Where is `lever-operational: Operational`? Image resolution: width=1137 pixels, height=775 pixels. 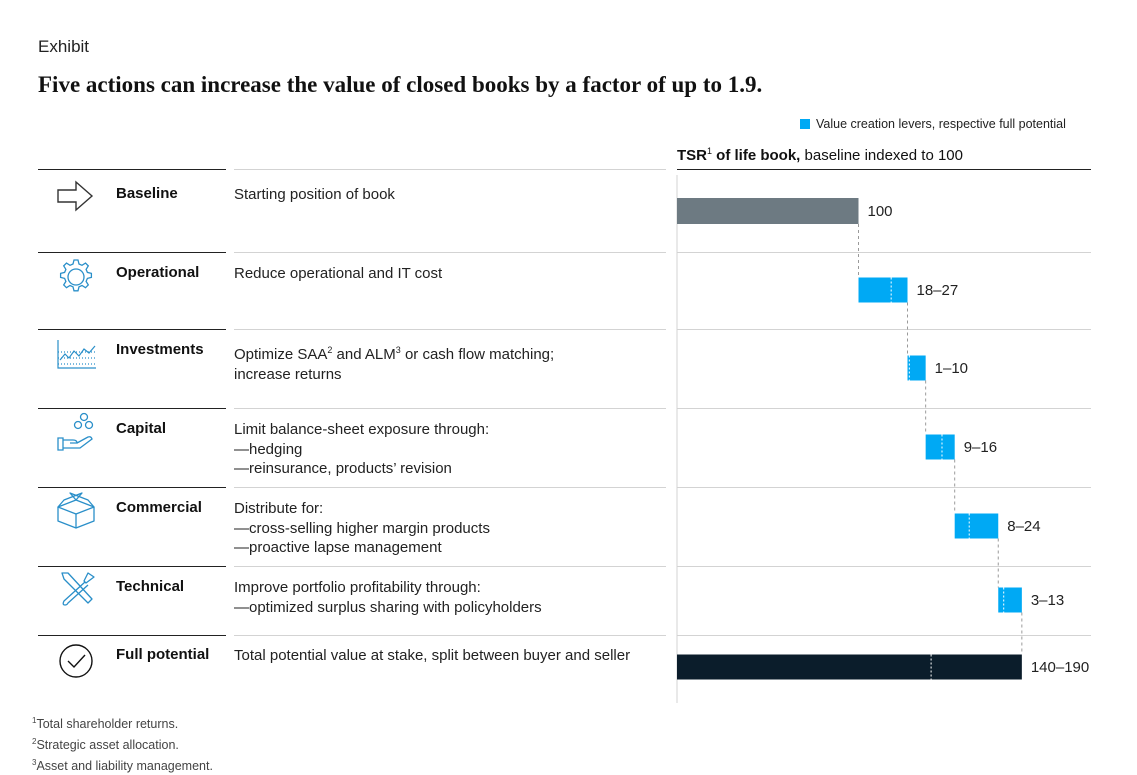
lever-operational: Operational is located at coordinates (158, 272).